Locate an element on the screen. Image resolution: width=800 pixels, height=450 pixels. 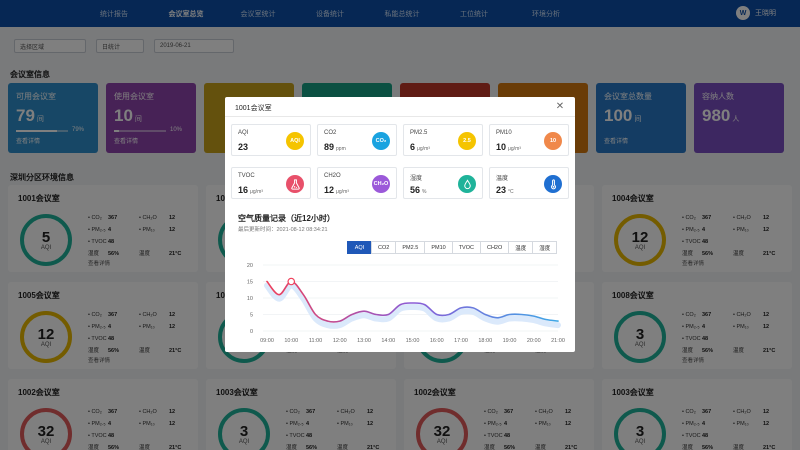
metric-label: CO2 is located at coordinates (330, 133).